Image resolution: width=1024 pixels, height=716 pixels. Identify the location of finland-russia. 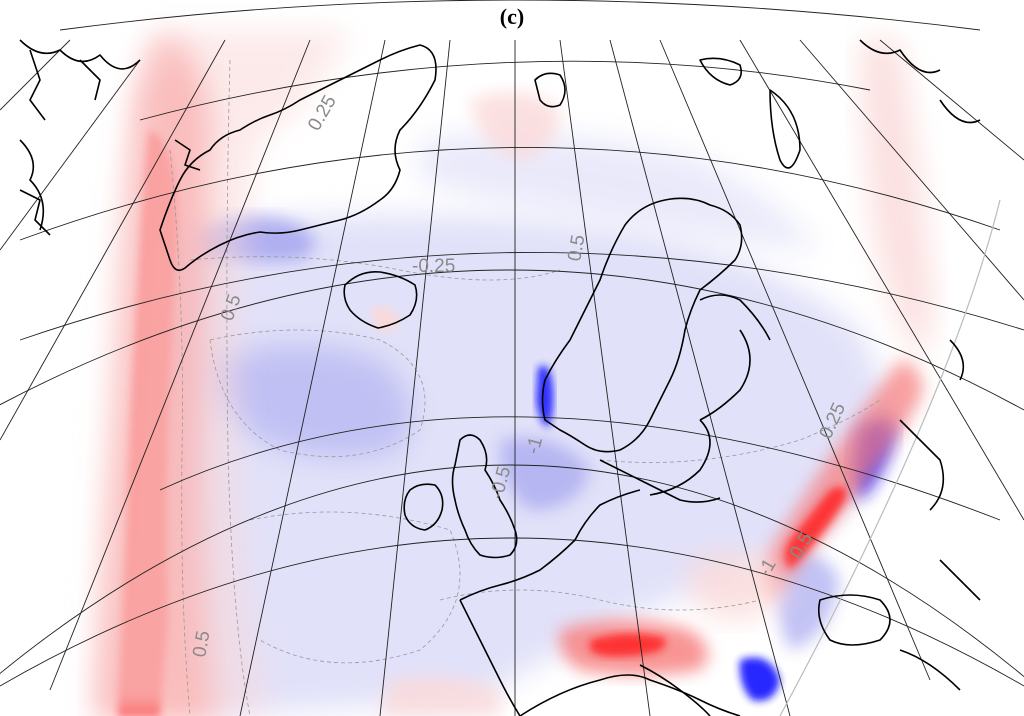
(710, 395).